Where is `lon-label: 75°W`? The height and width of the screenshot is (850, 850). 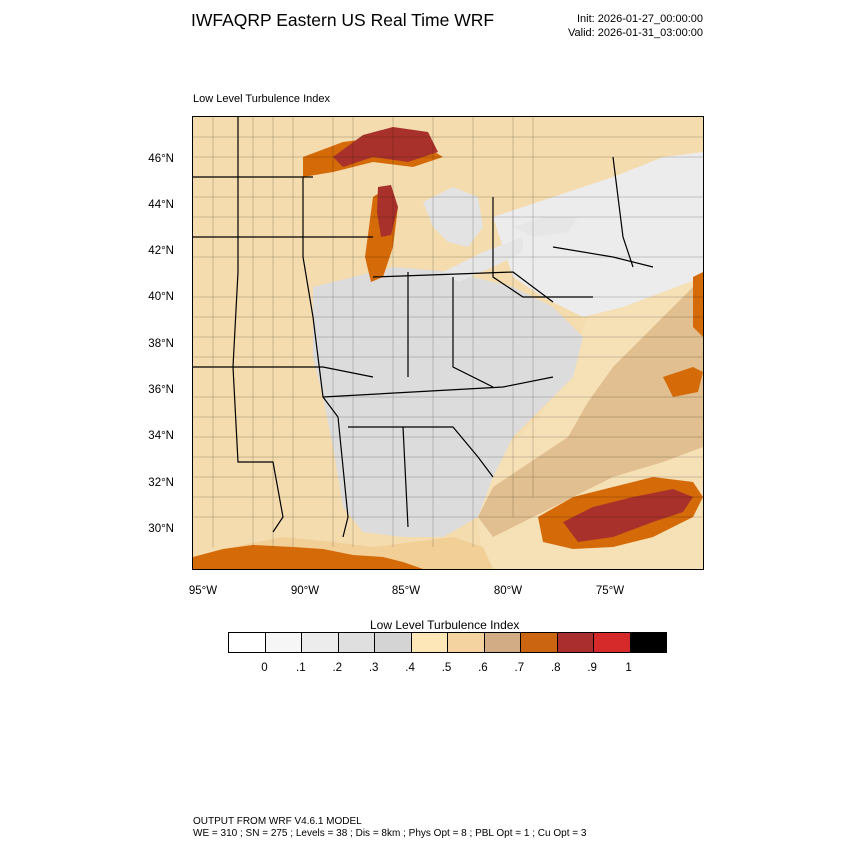
lon-label: 75°W is located at coordinates (610, 591).